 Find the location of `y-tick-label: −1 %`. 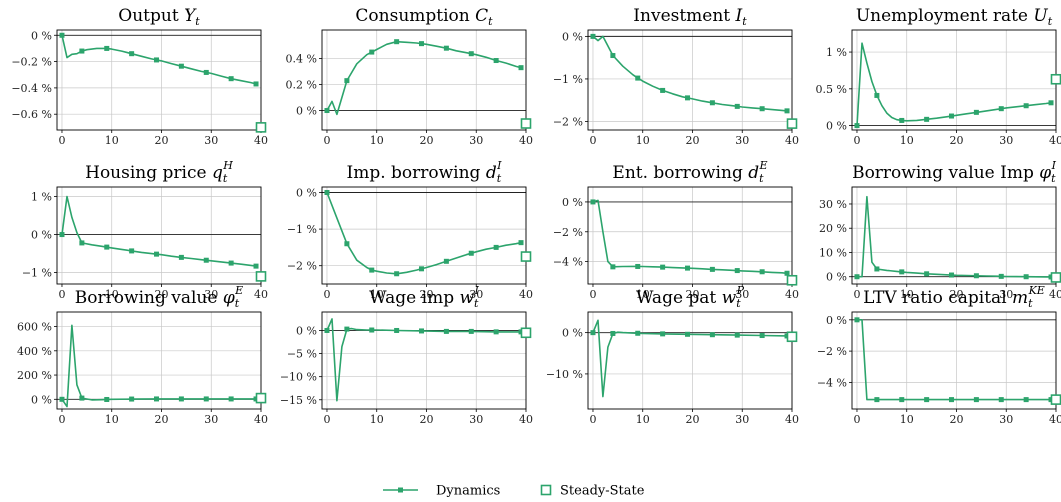

y-tick-label: −1 % is located at coordinates (302, 229).